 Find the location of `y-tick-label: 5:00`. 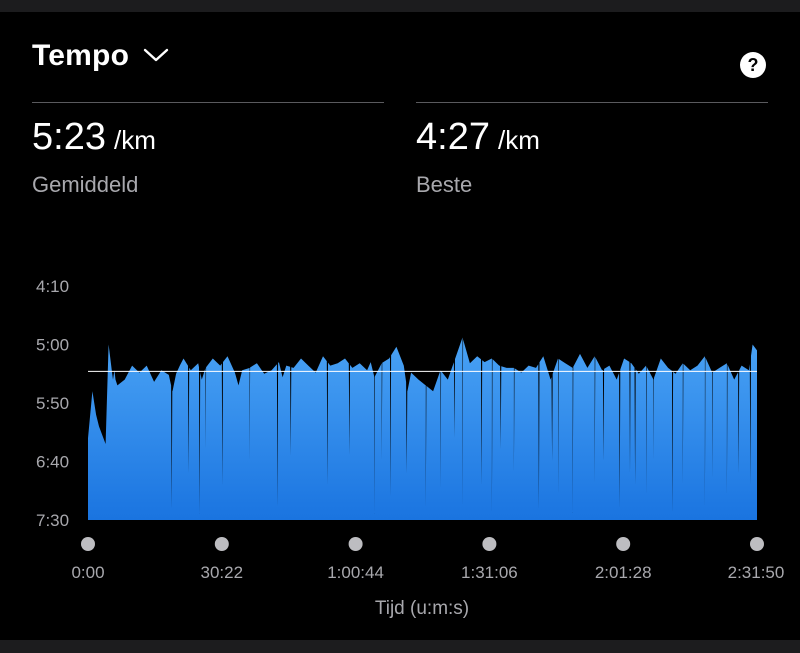

y-tick-label: 5:00 is located at coordinates (52, 345).